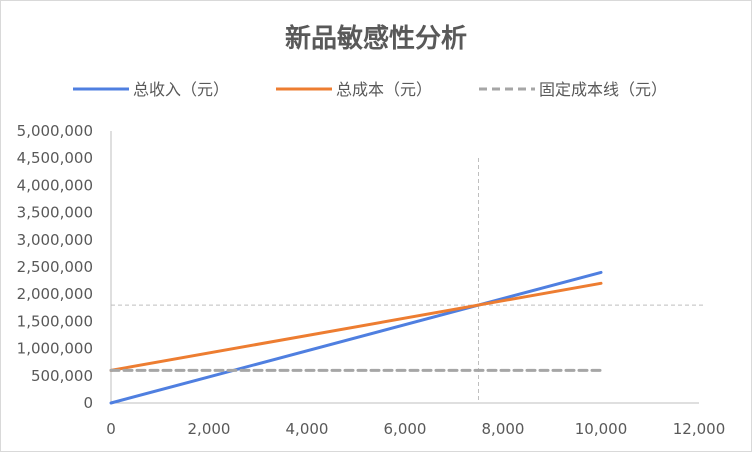 This screenshot has height=452, width=752. Describe the element at coordinates (209, 429) in the screenshot. I see `x-tick-label: 2,000` at that location.